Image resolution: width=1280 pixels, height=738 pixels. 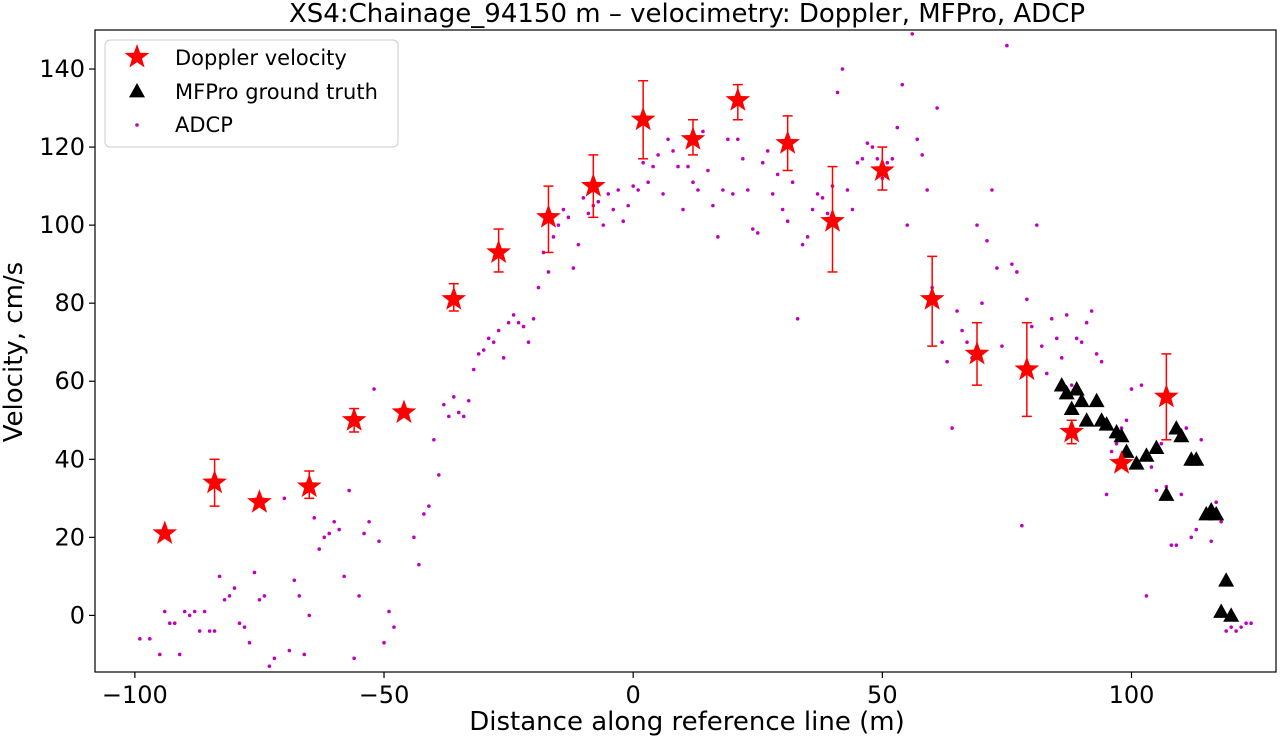 I want to click on x-axis: −100 −50 0 50 100, so click(x=628, y=690).